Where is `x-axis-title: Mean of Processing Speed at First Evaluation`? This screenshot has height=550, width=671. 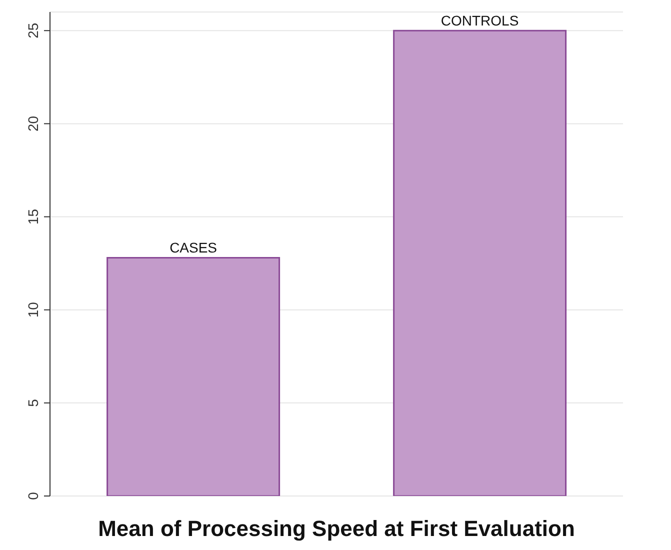 x-axis-title: Mean of Processing Speed at First Evaluation is located at coordinates (336, 528).